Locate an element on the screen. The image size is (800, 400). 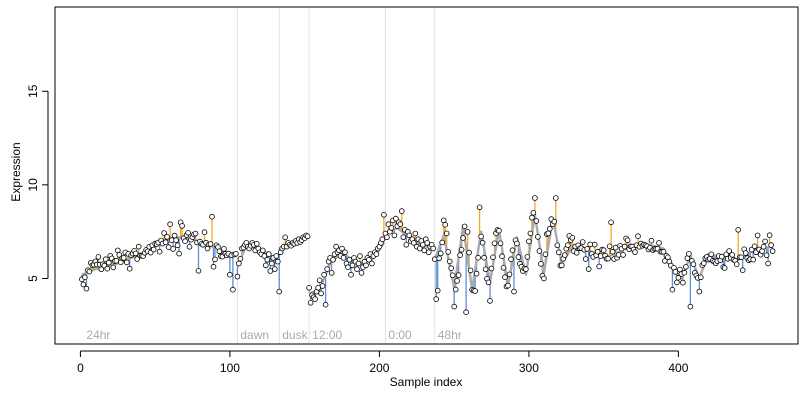
x-axis: 0 100 200 300 400 is located at coordinates (383, 362).